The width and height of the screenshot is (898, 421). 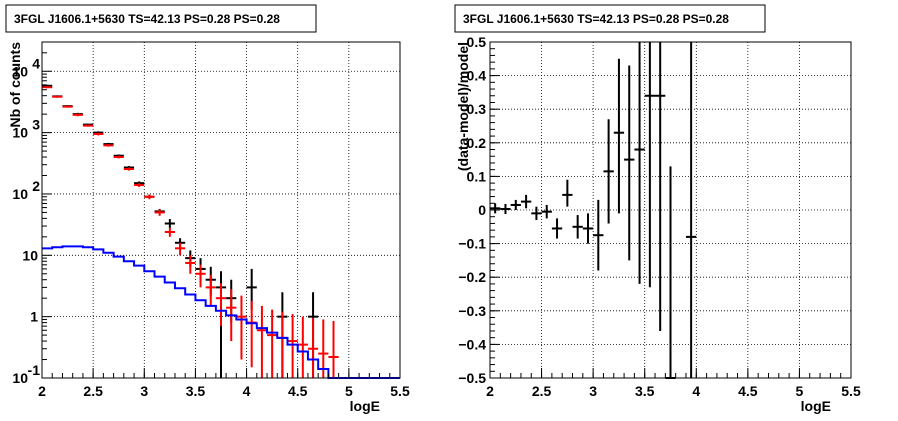 I want to click on y-tick-label: −0.2, so click(x=472, y=277).